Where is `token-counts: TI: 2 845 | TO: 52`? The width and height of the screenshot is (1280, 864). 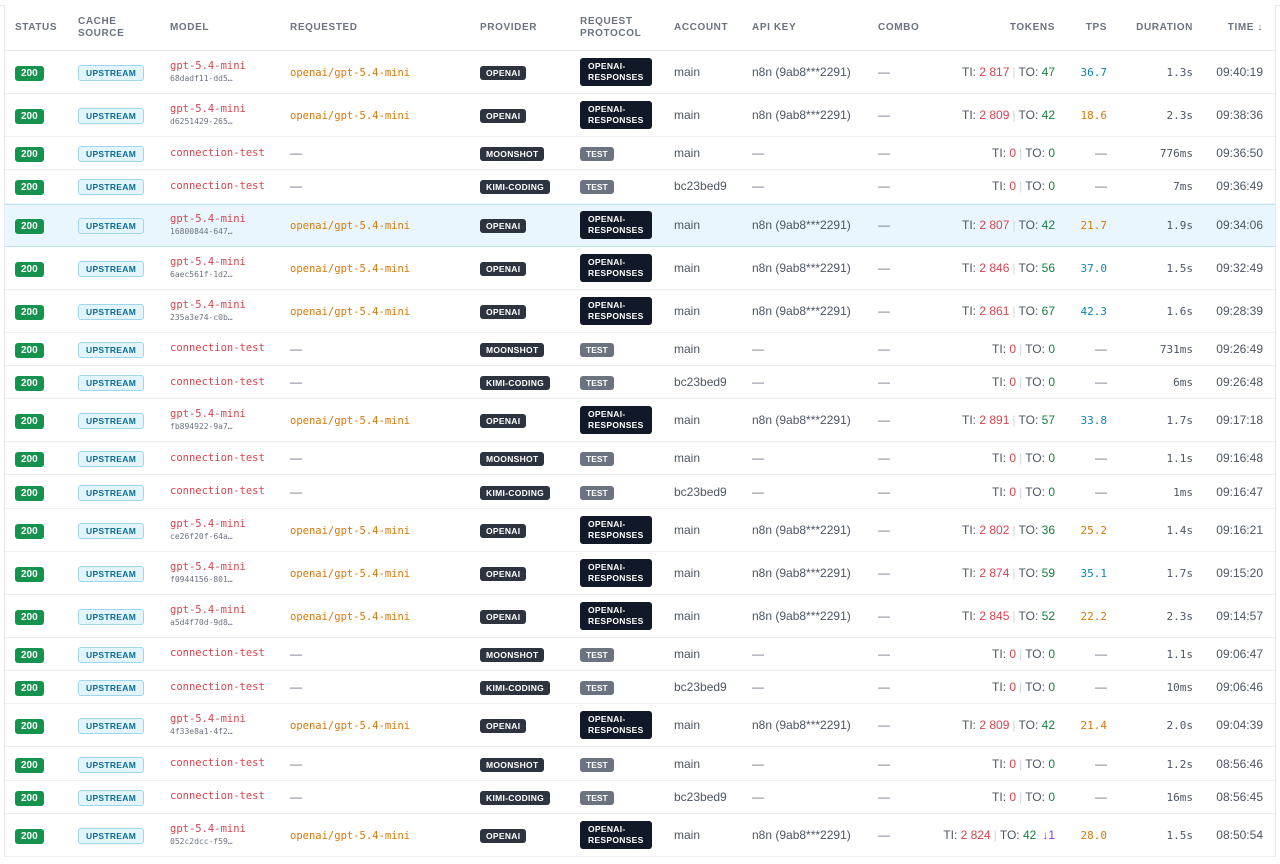
token-counts: TI: 2 845 | TO: 52 is located at coordinates (1008, 616).